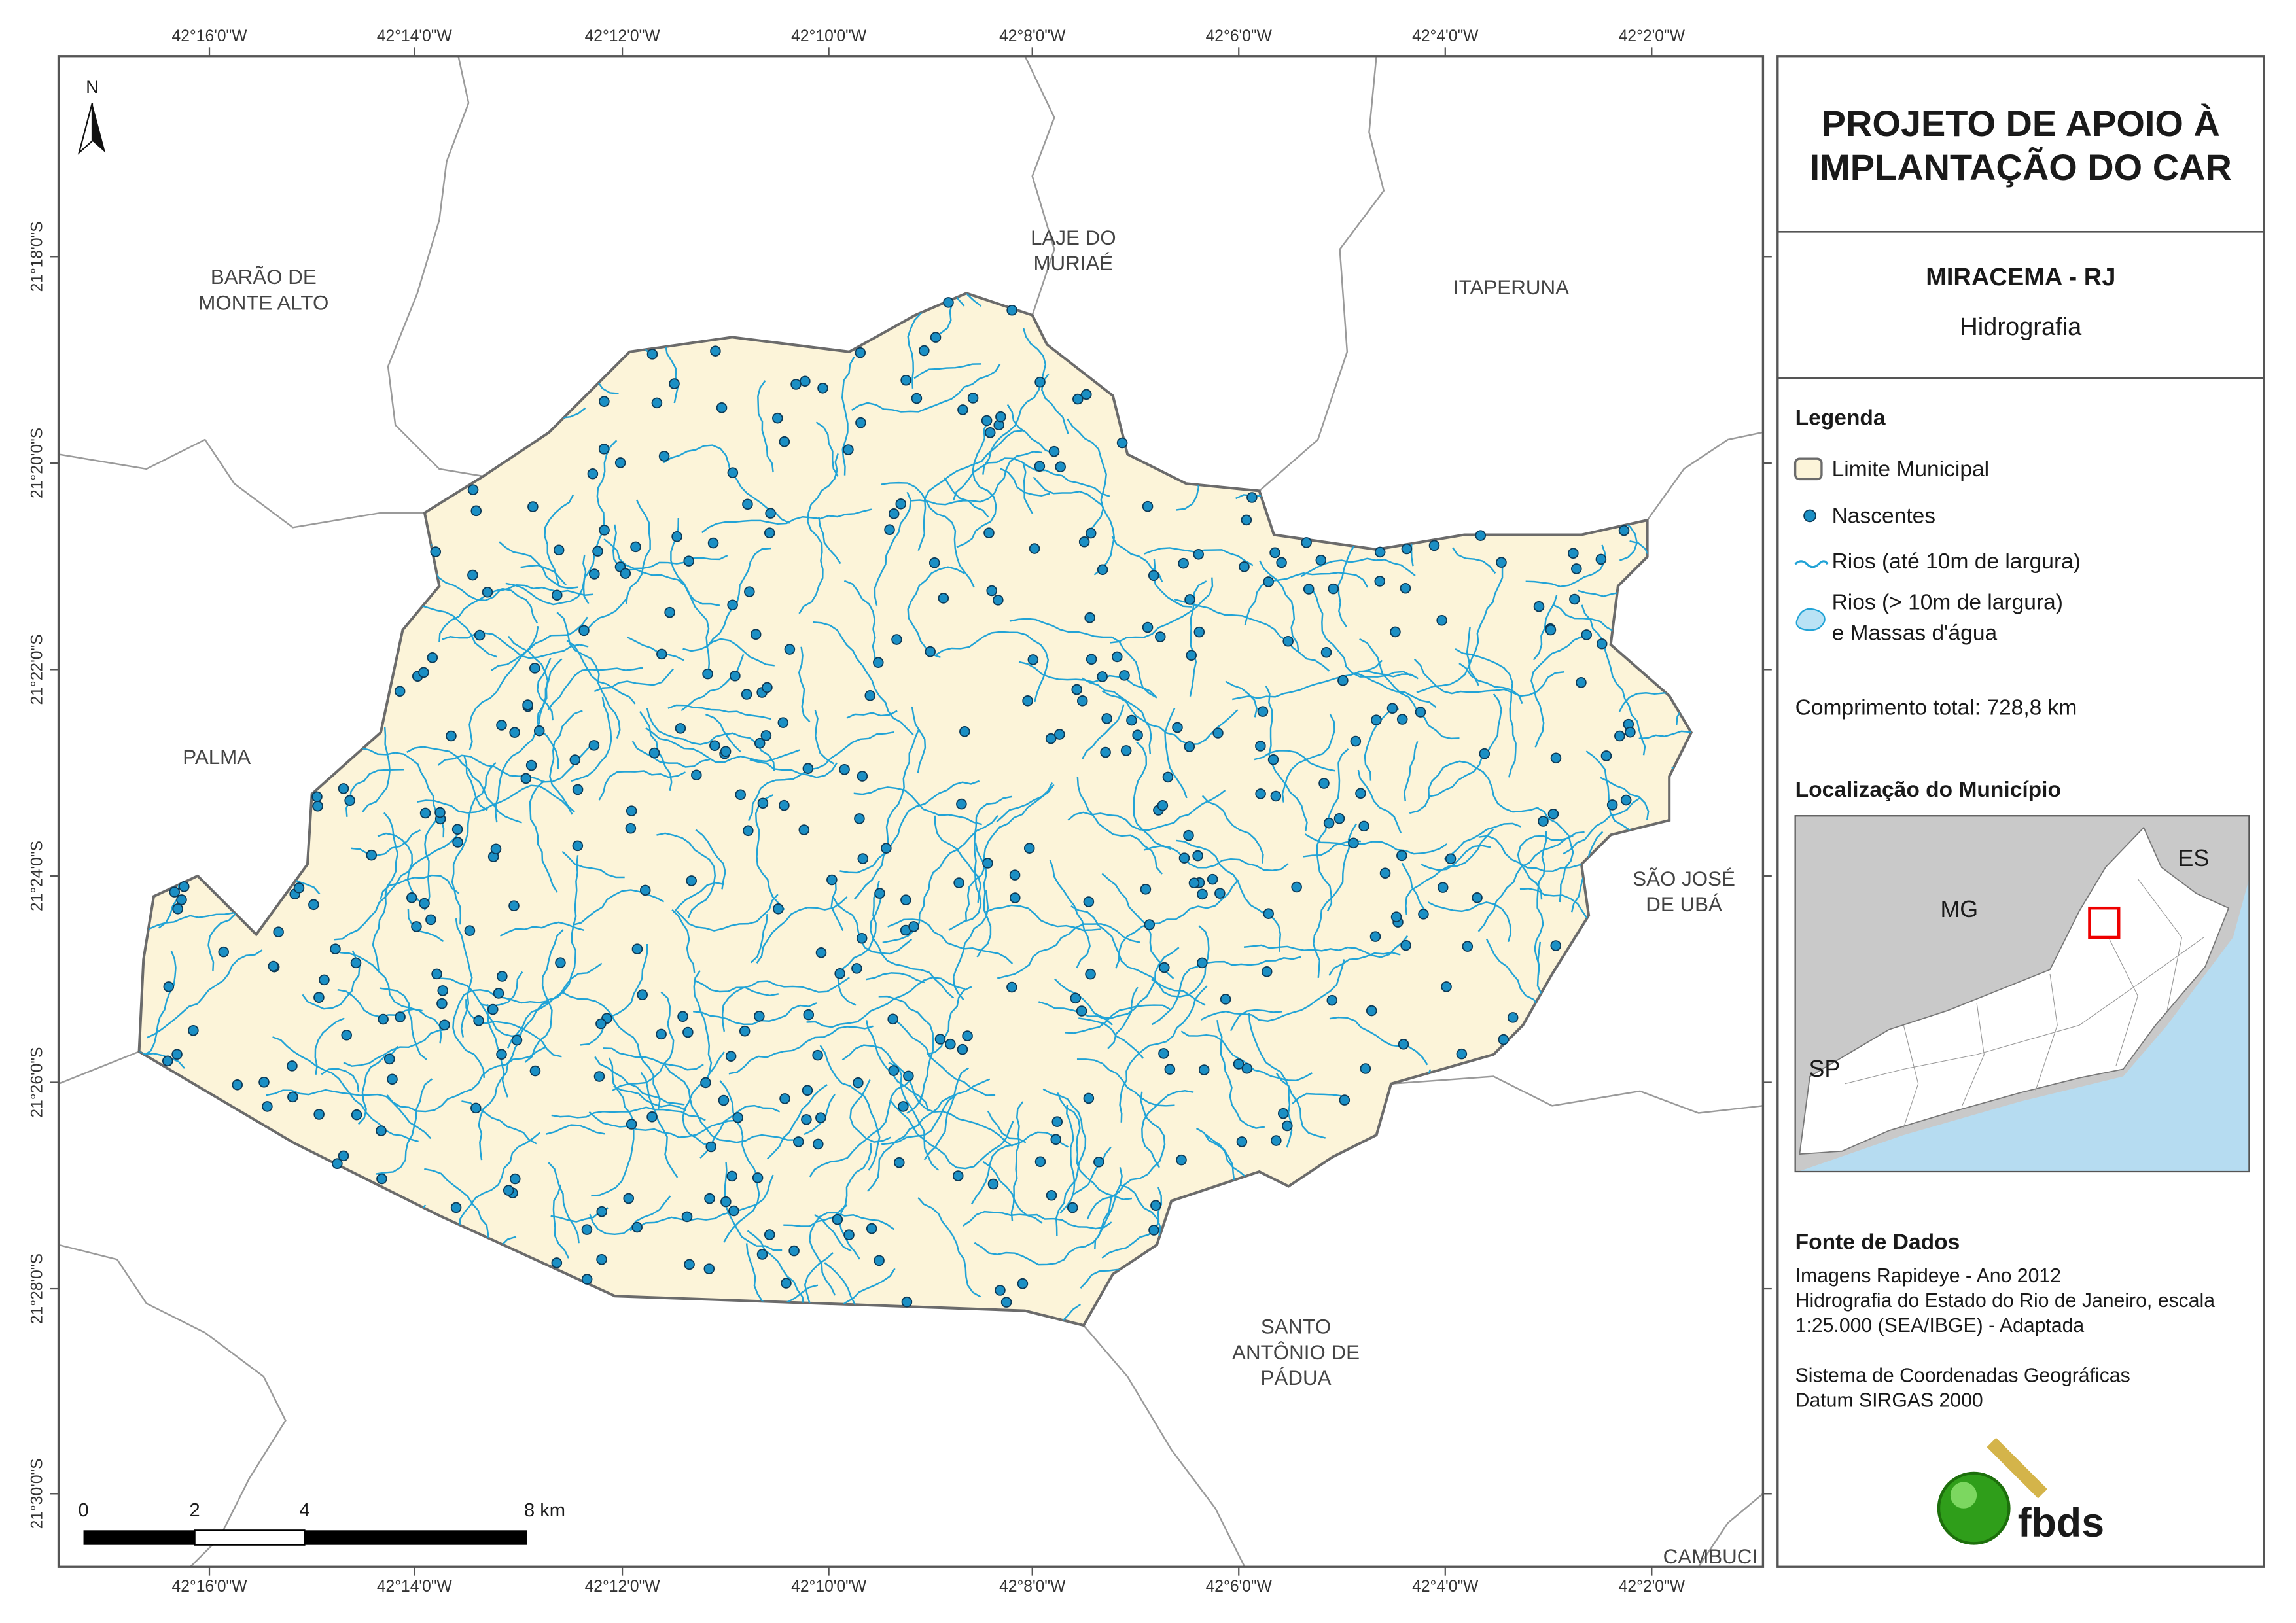 This screenshot has height=1623, width=2296. What do you see at coordinates (2021, 327) in the screenshot?
I see `theme: Hidrografia` at bounding box center [2021, 327].